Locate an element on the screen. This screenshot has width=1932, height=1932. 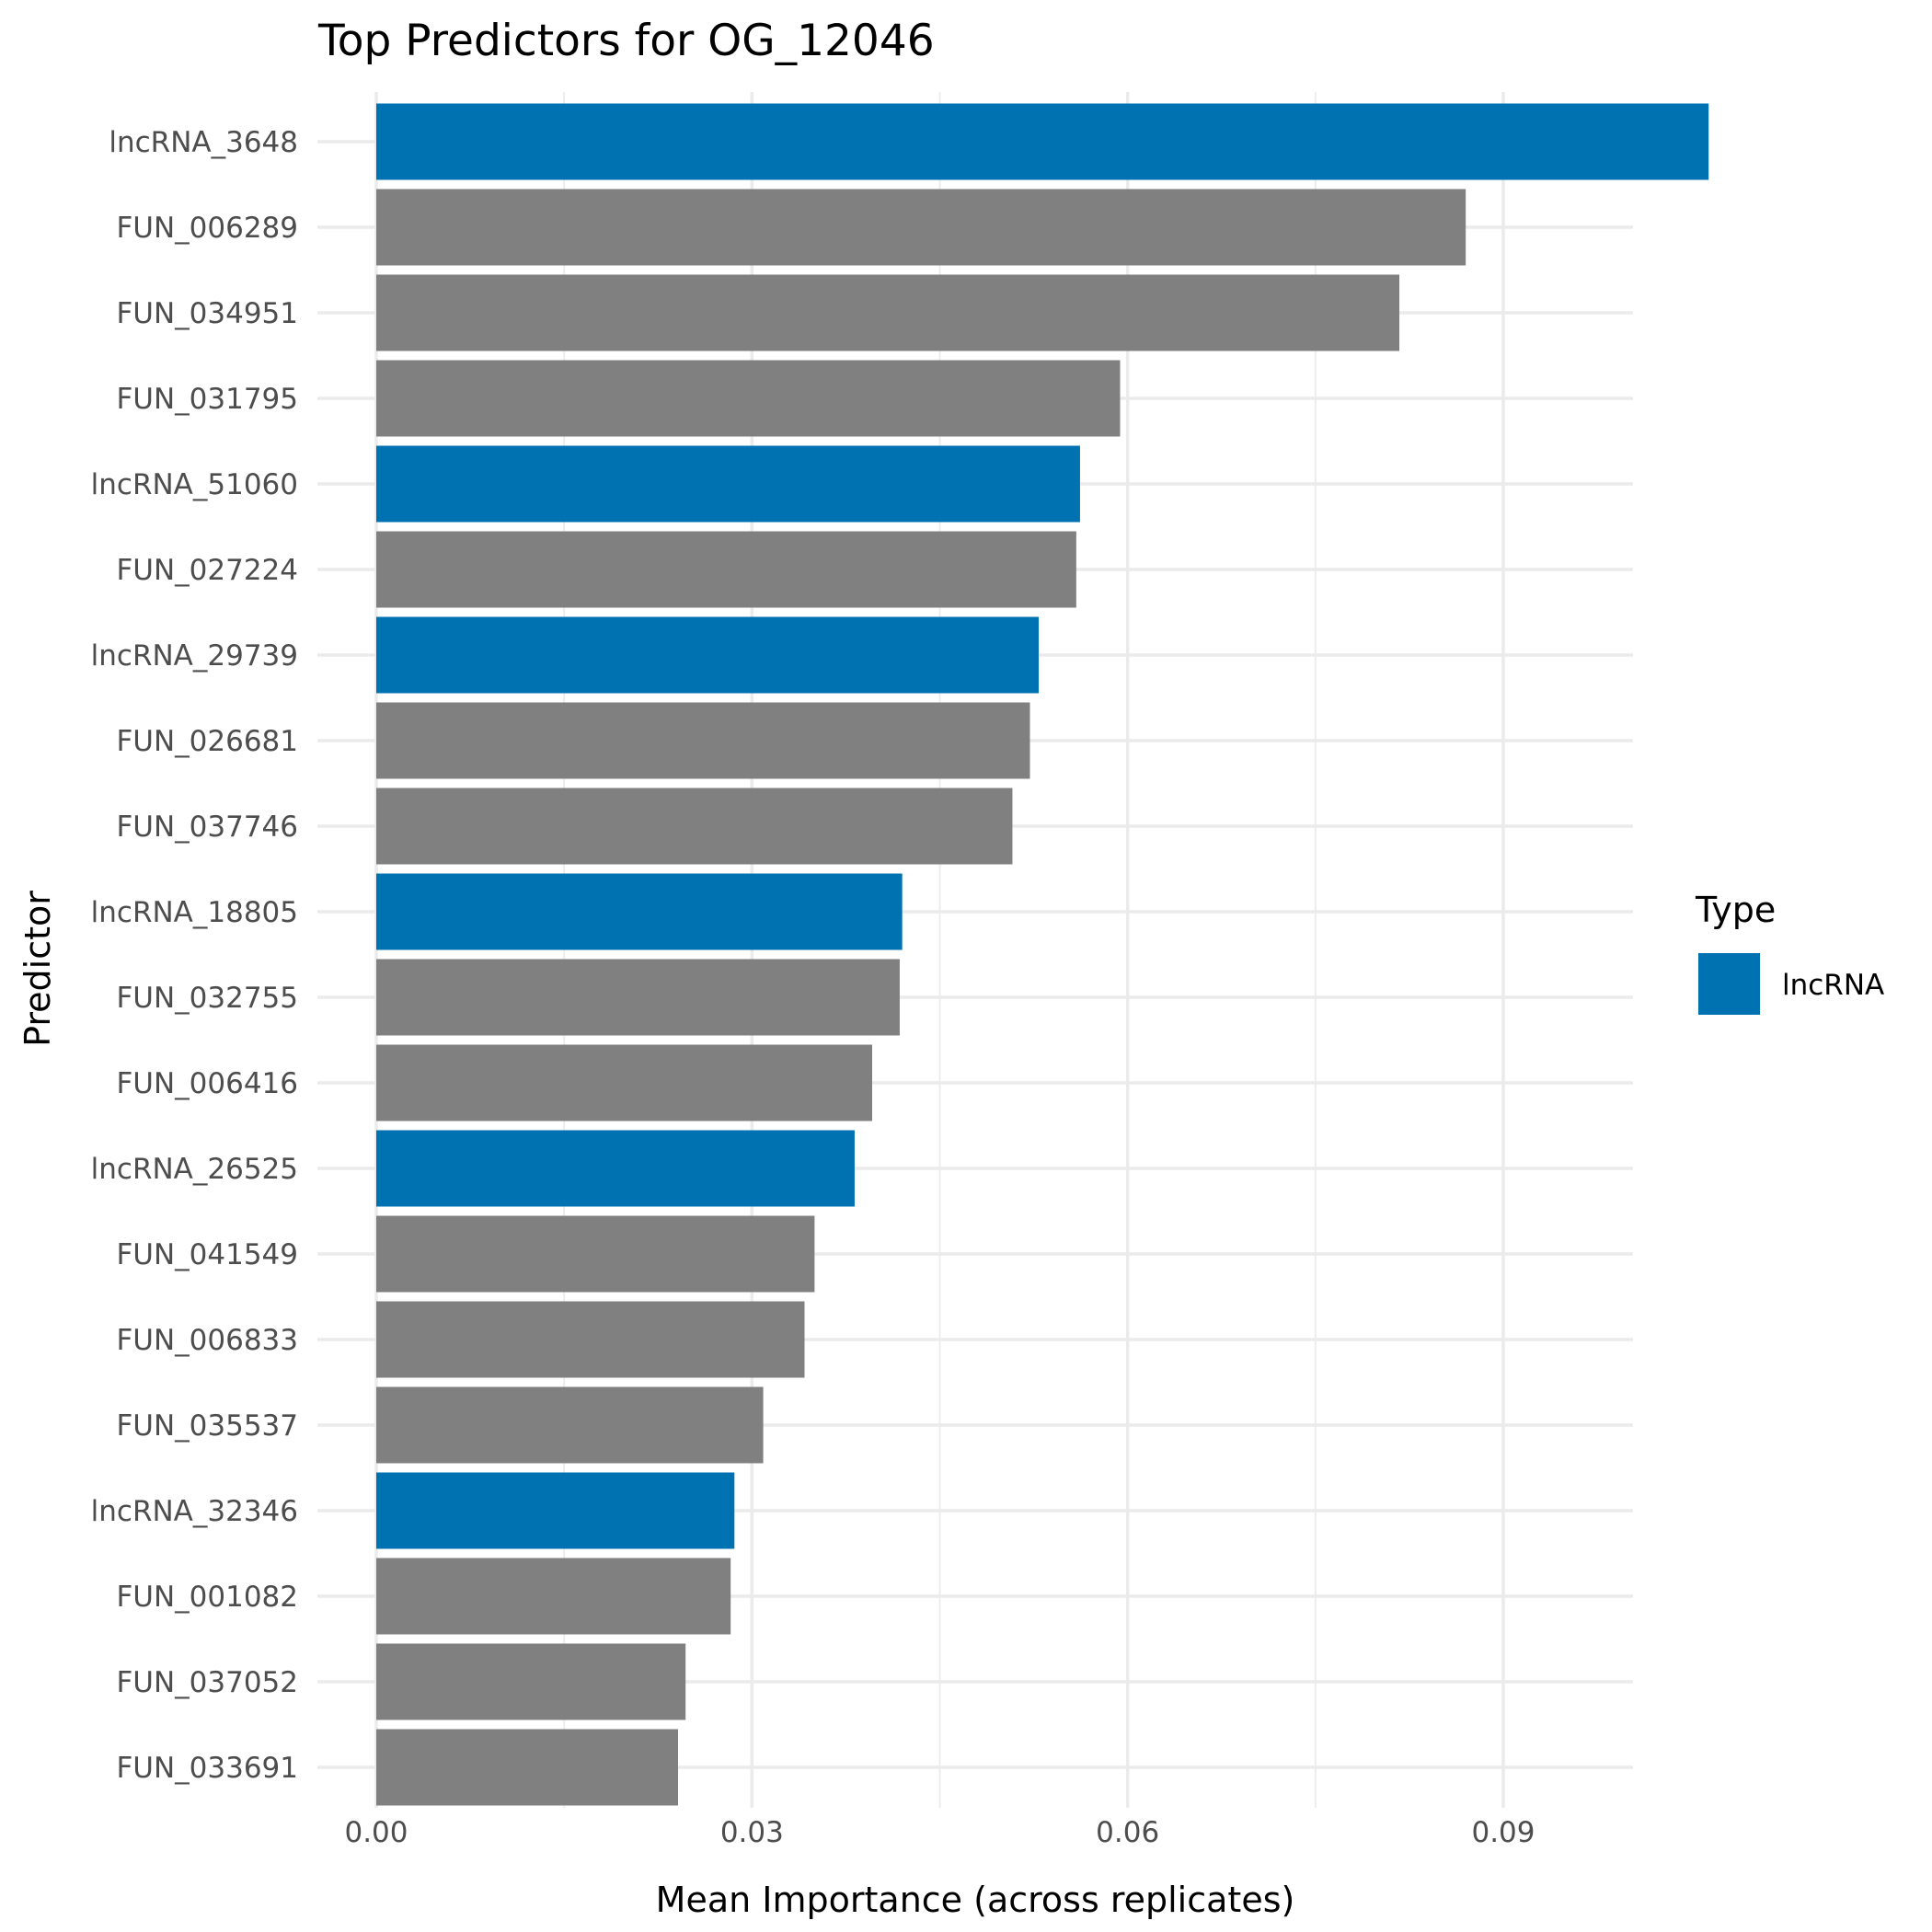
y-tick-label: FUN_027224 is located at coordinates (207, 570).